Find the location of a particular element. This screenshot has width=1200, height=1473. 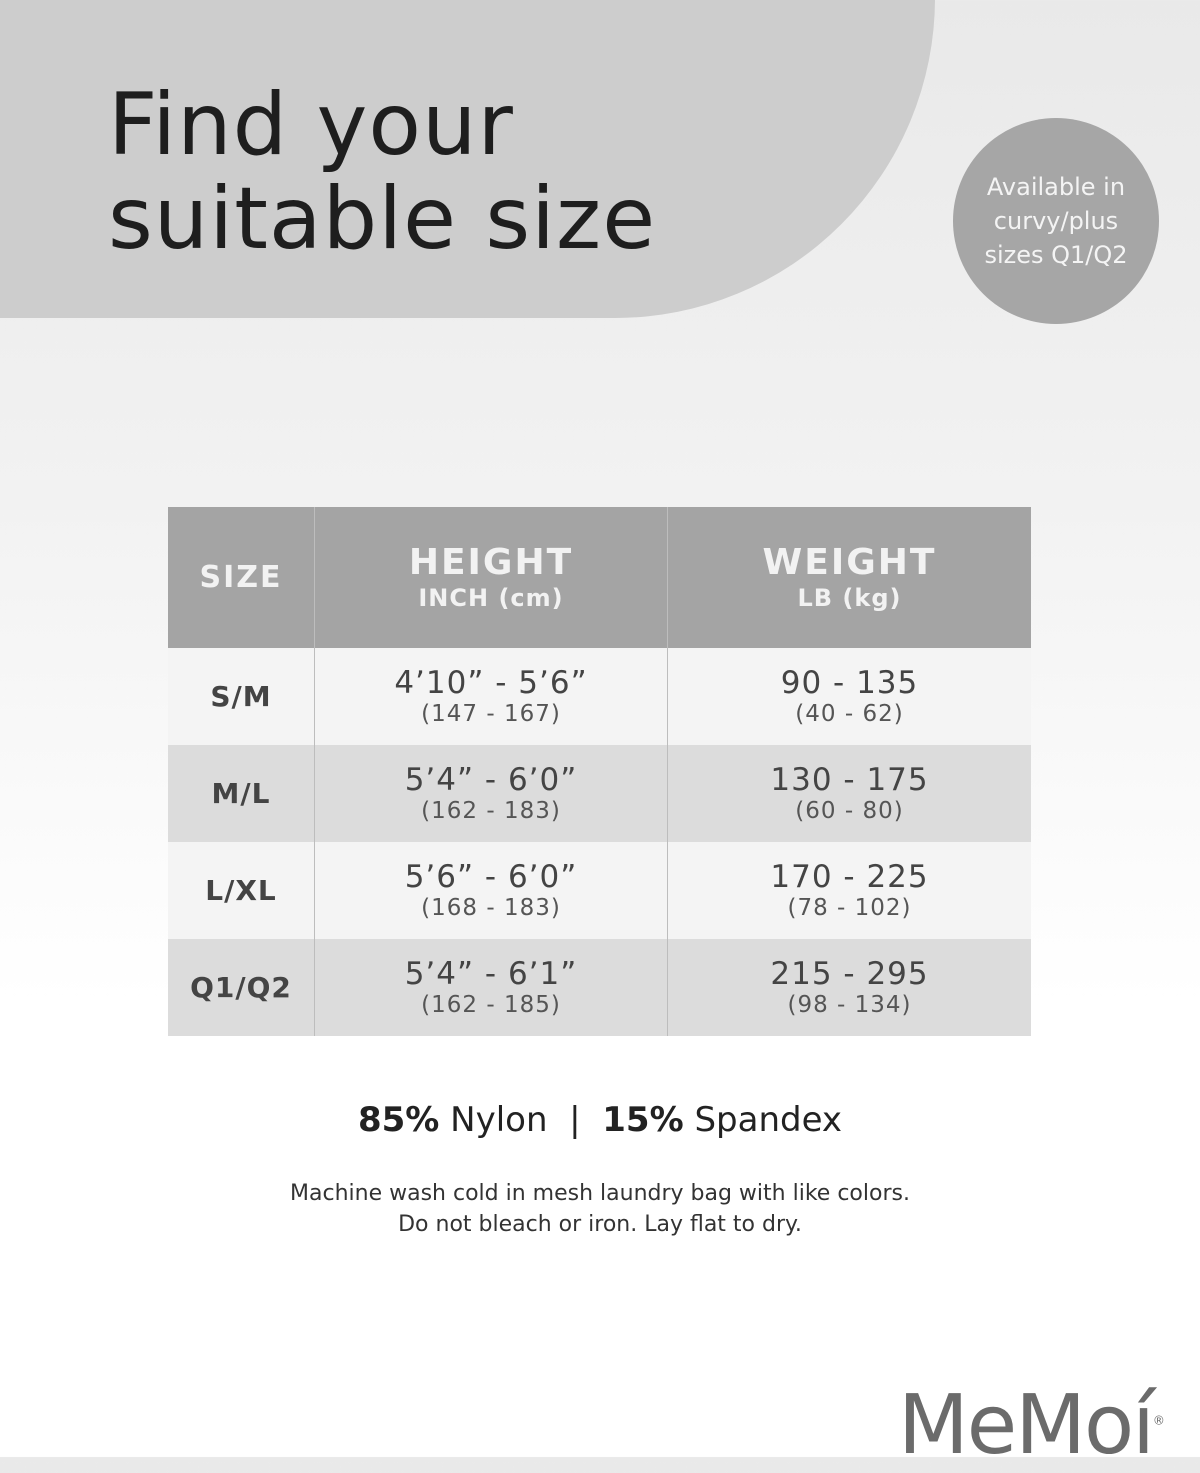

column-header-size: SIZE is located at coordinates (241, 577).